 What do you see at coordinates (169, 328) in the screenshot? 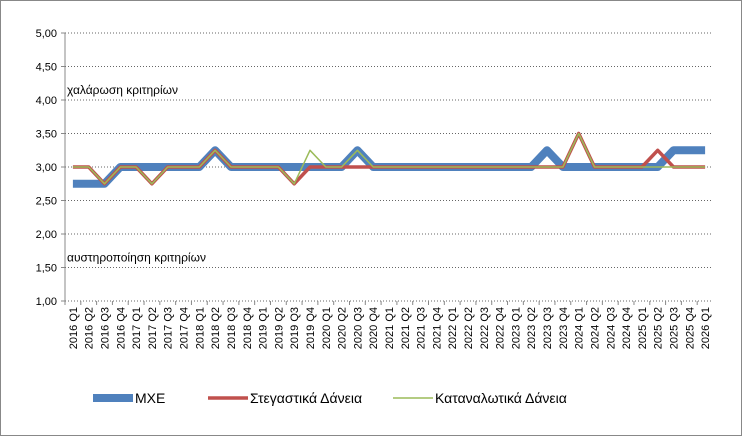
I see `x-tick-label: 2017 Q3` at bounding box center [169, 328].